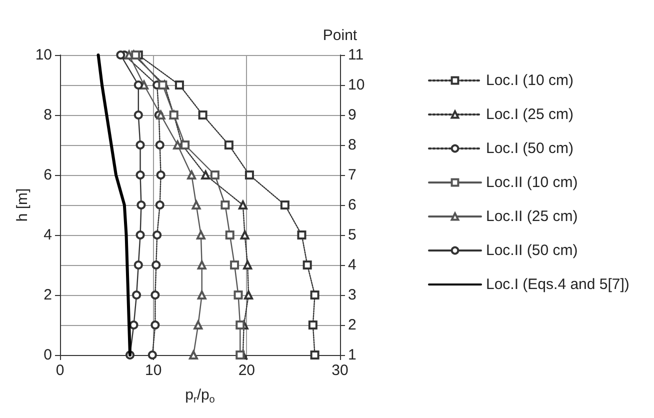  I want to click on y-tick-label: 4, so click(48, 235).